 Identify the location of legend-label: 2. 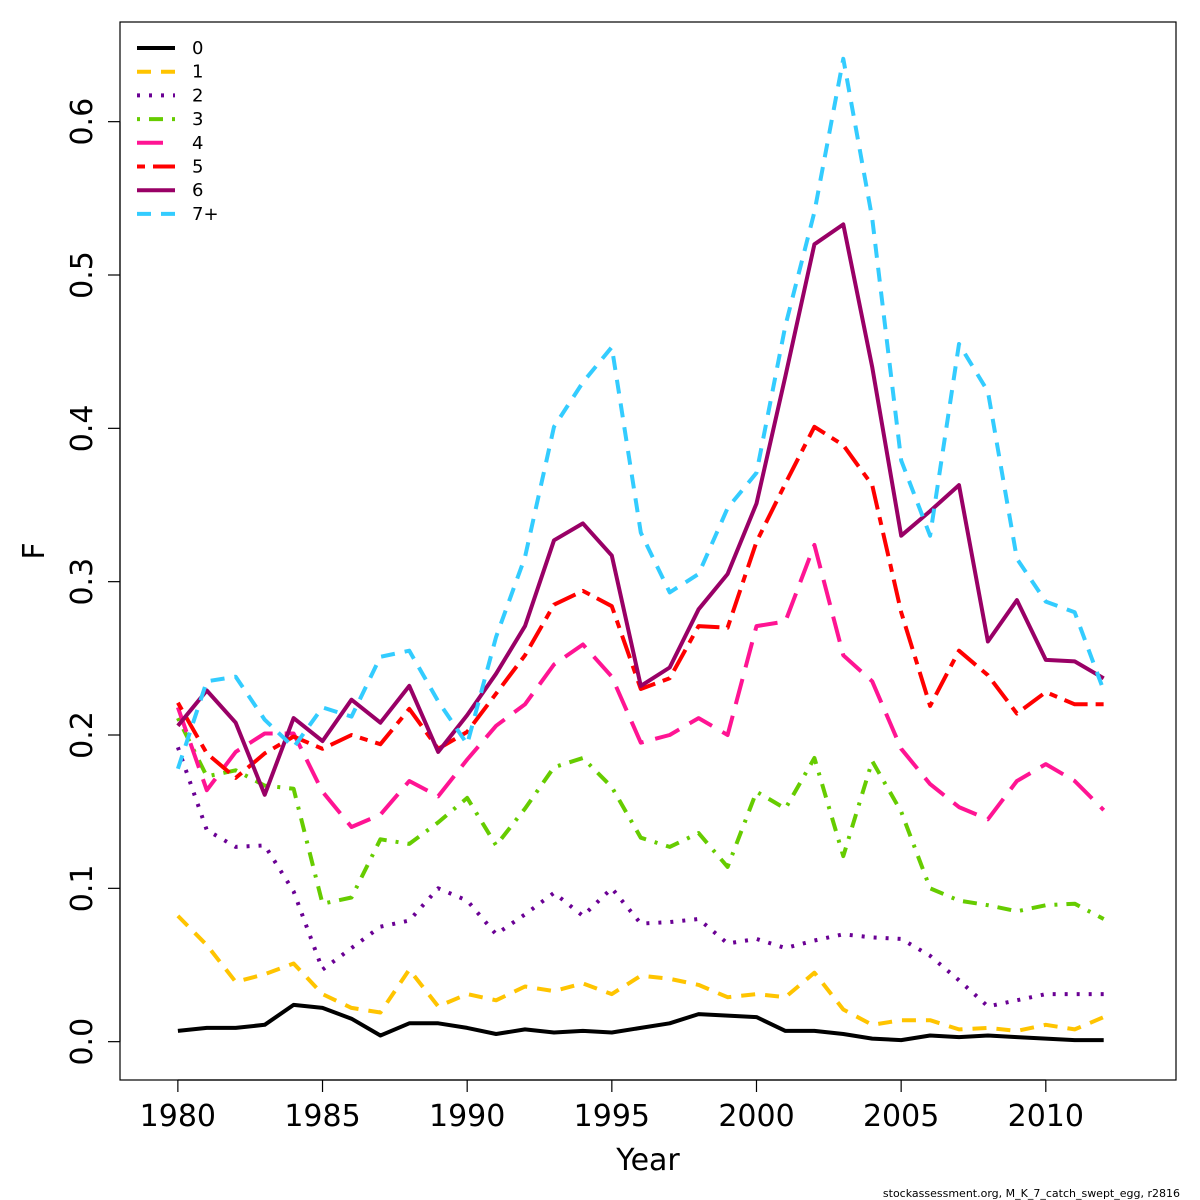
(197, 95).